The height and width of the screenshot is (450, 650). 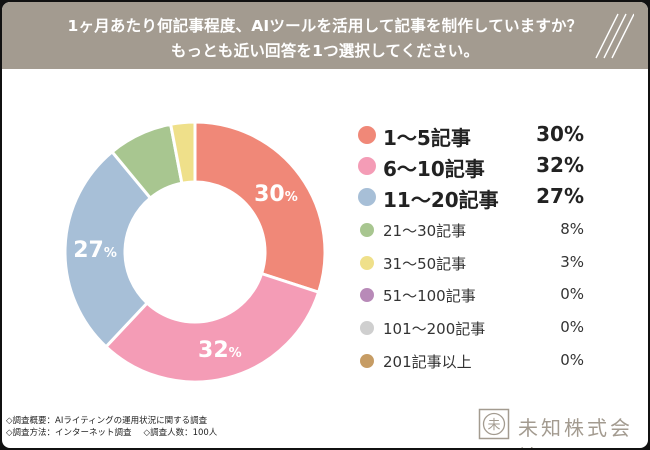 What do you see at coordinates (95, 250) in the screenshot?
I see `data-label-2: 27%` at bounding box center [95, 250].